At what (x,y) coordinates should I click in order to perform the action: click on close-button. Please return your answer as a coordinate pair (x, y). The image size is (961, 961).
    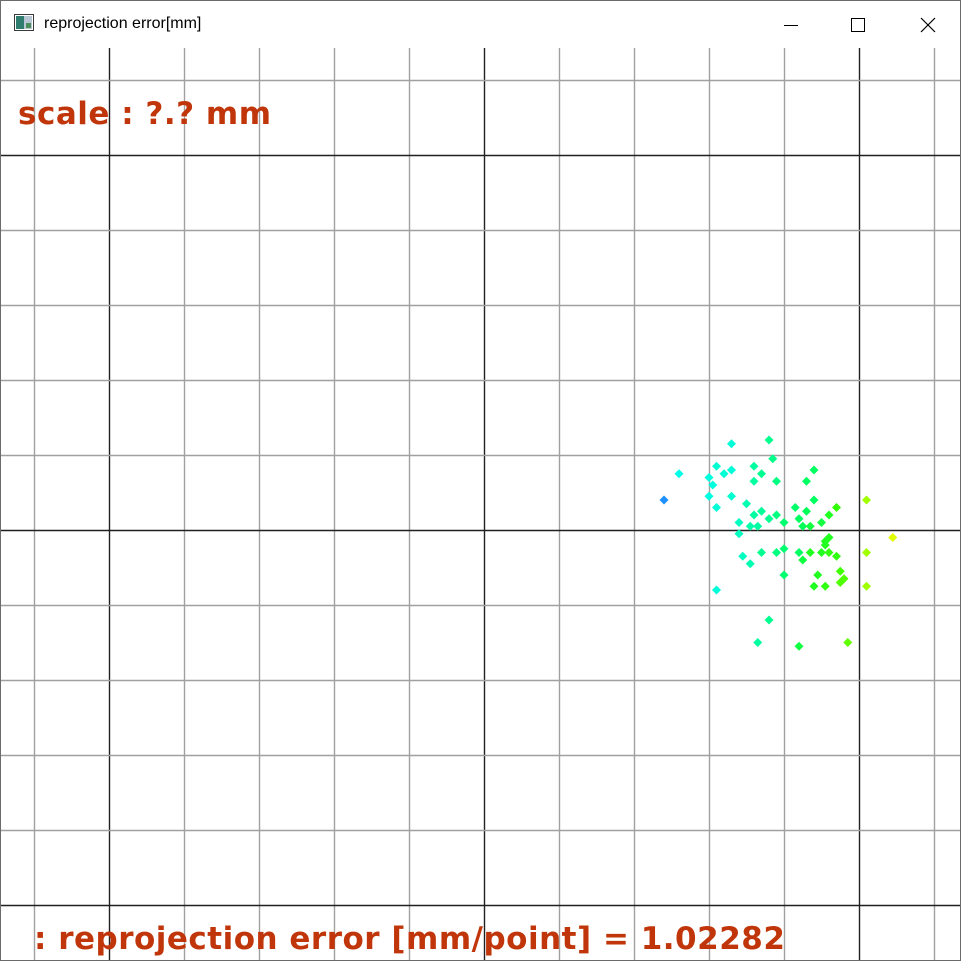
    Looking at the image, I should click on (926, 24).